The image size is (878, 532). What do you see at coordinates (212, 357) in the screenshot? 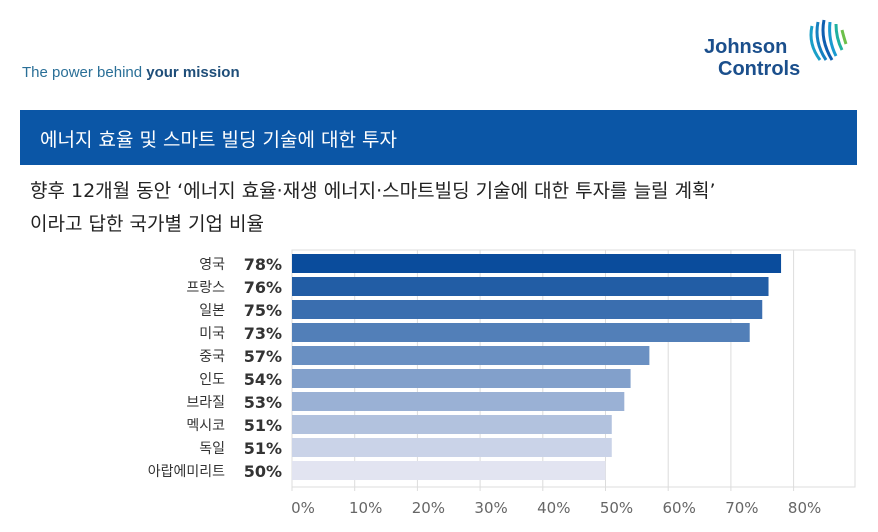
I see `category-label: 중국` at bounding box center [212, 357].